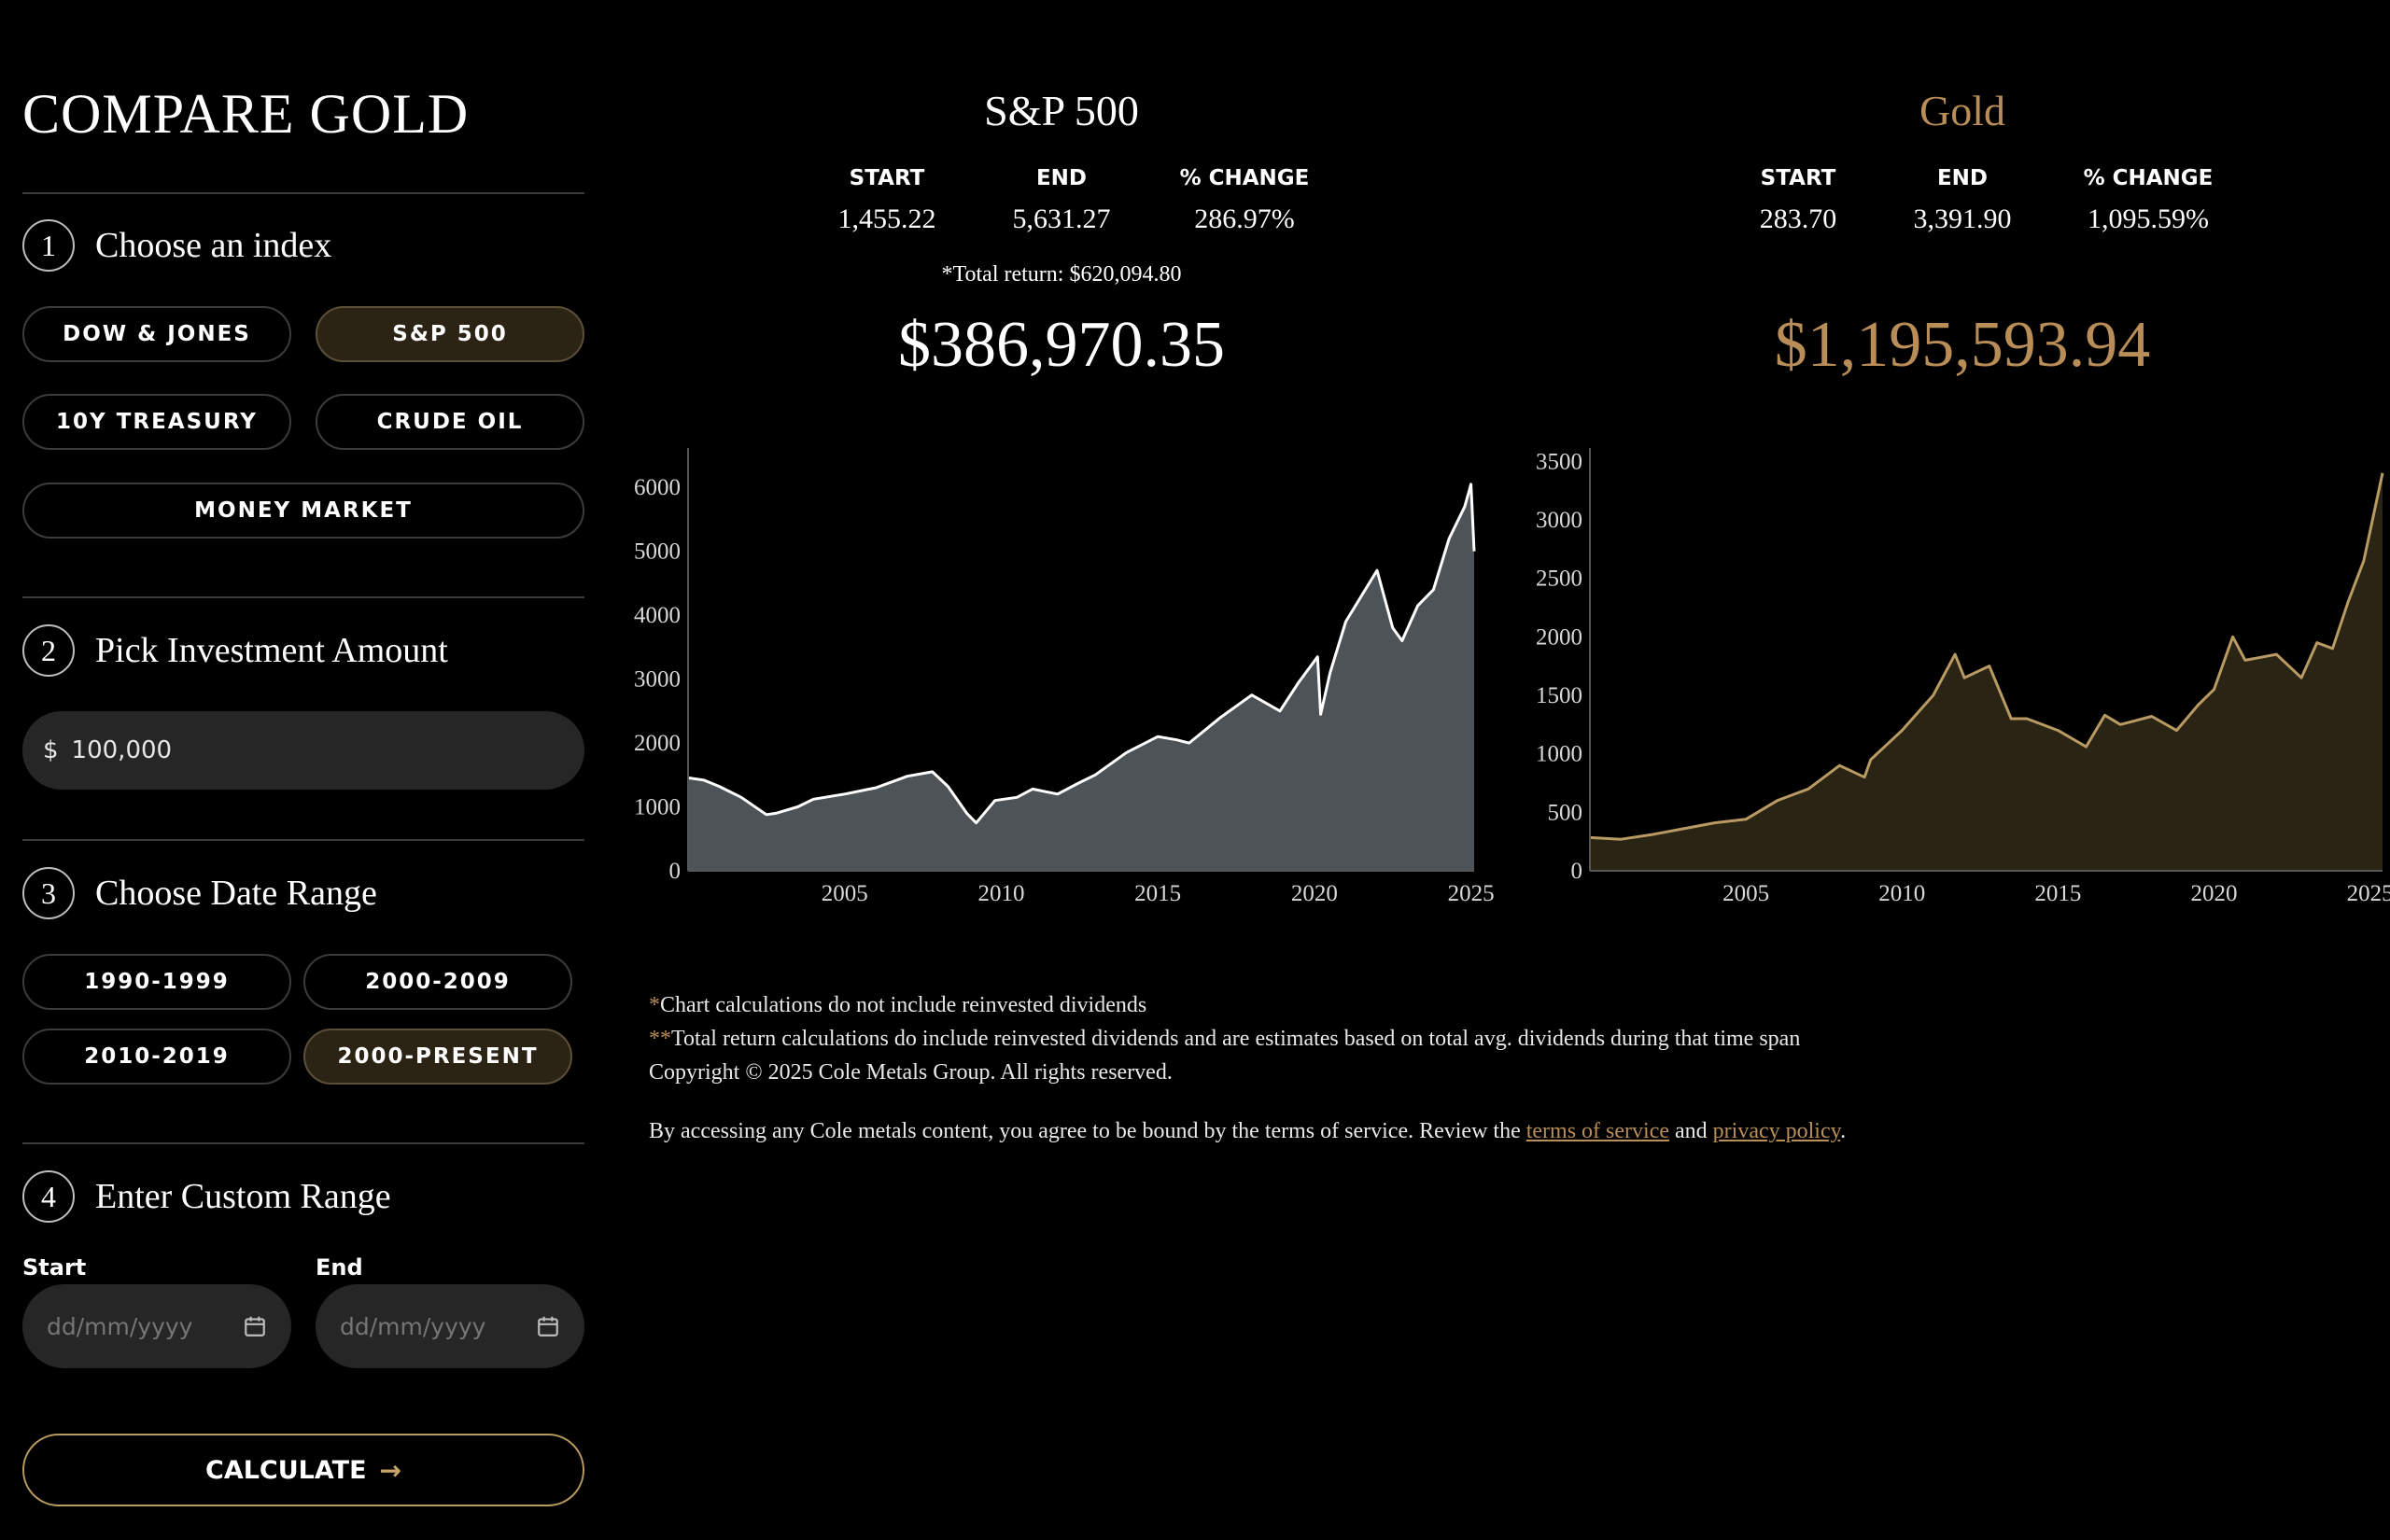 Image resolution: width=2390 pixels, height=1540 pixels. Describe the element at coordinates (424, 1326) in the screenshot. I see `end-date-input` at that location.